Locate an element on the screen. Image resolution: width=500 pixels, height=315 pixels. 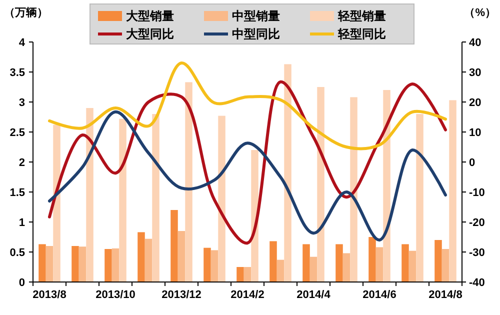
y2-axis-title: （%） is located at coordinates (480, 13).